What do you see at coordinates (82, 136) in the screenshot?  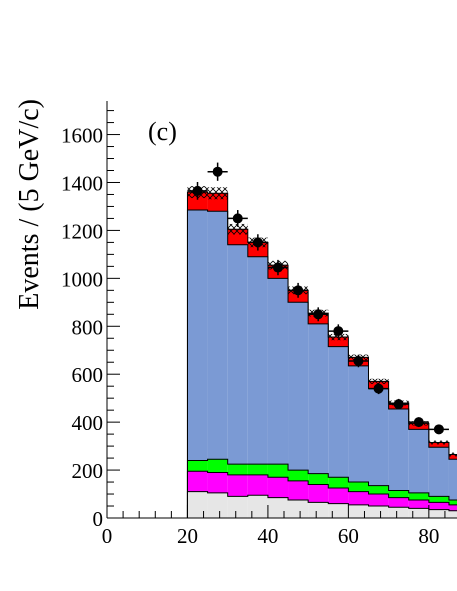 I see `y-tick-label: 1600` at bounding box center [82, 136].